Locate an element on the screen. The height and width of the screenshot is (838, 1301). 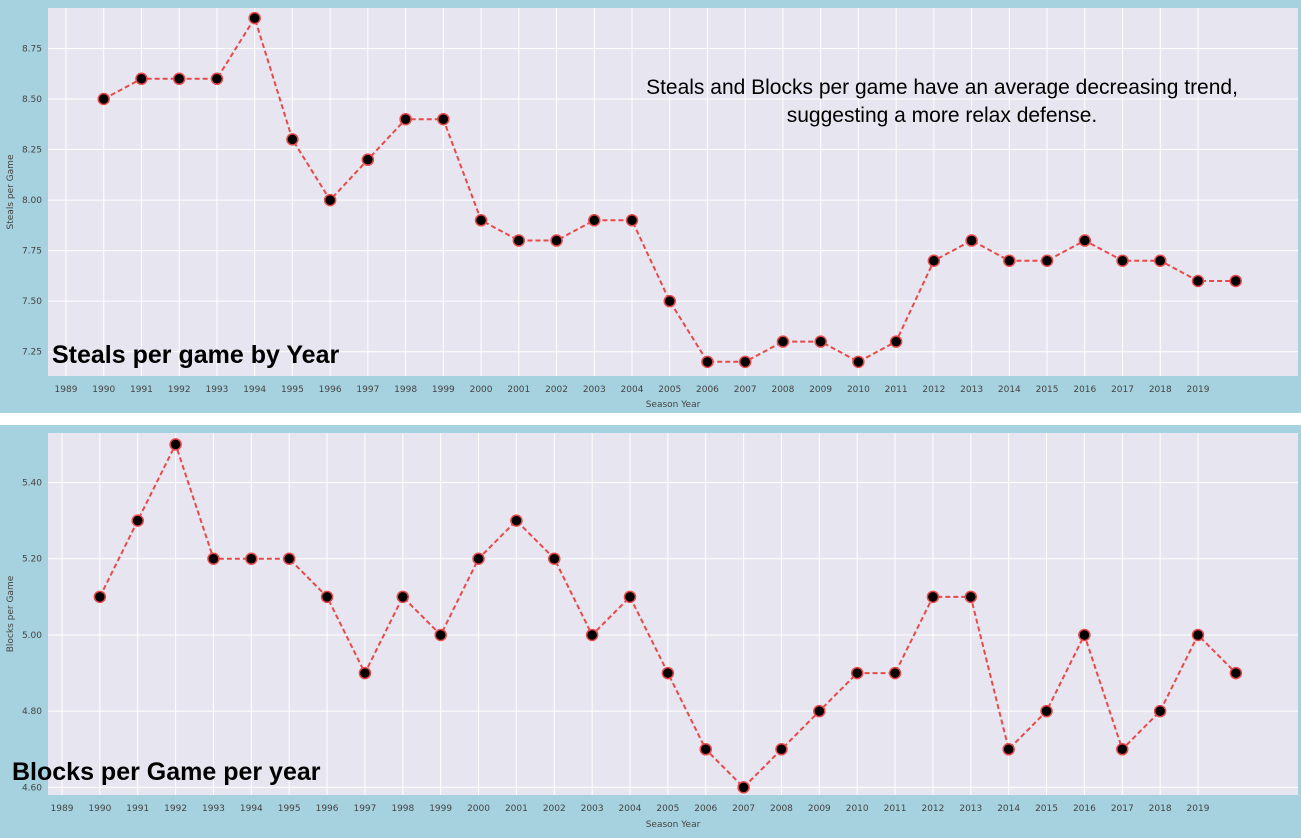
steals-xtick-label-1998: 1998 is located at coordinates (405, 390).